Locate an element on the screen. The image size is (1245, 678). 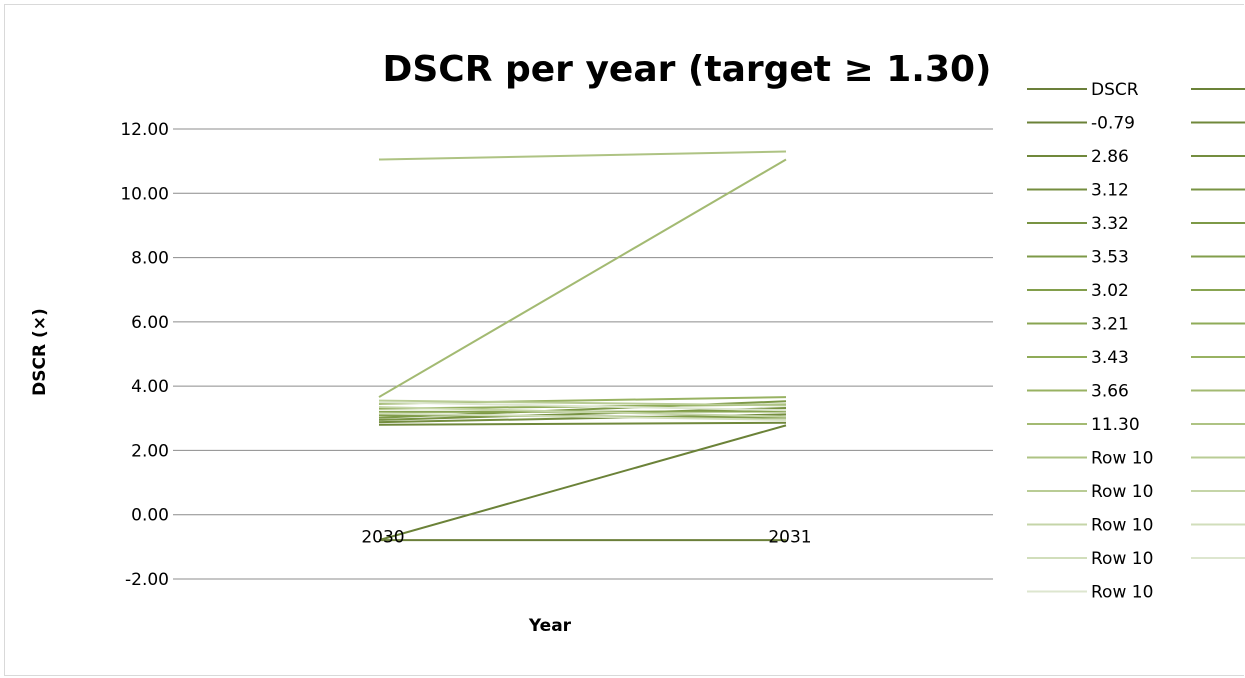
legend-entry: 11.30 is located at coordinates (1115, 425).